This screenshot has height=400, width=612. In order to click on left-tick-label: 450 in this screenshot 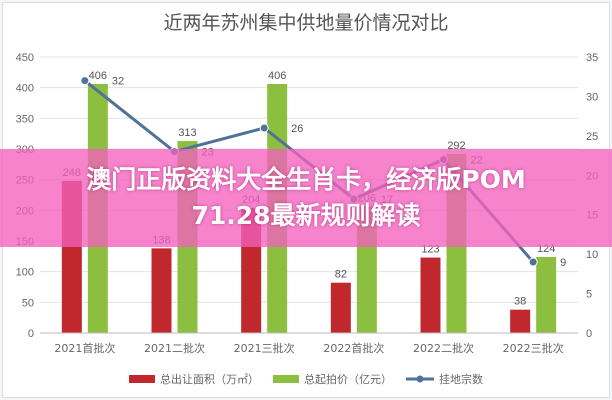, I will do `click(25, 58)`.